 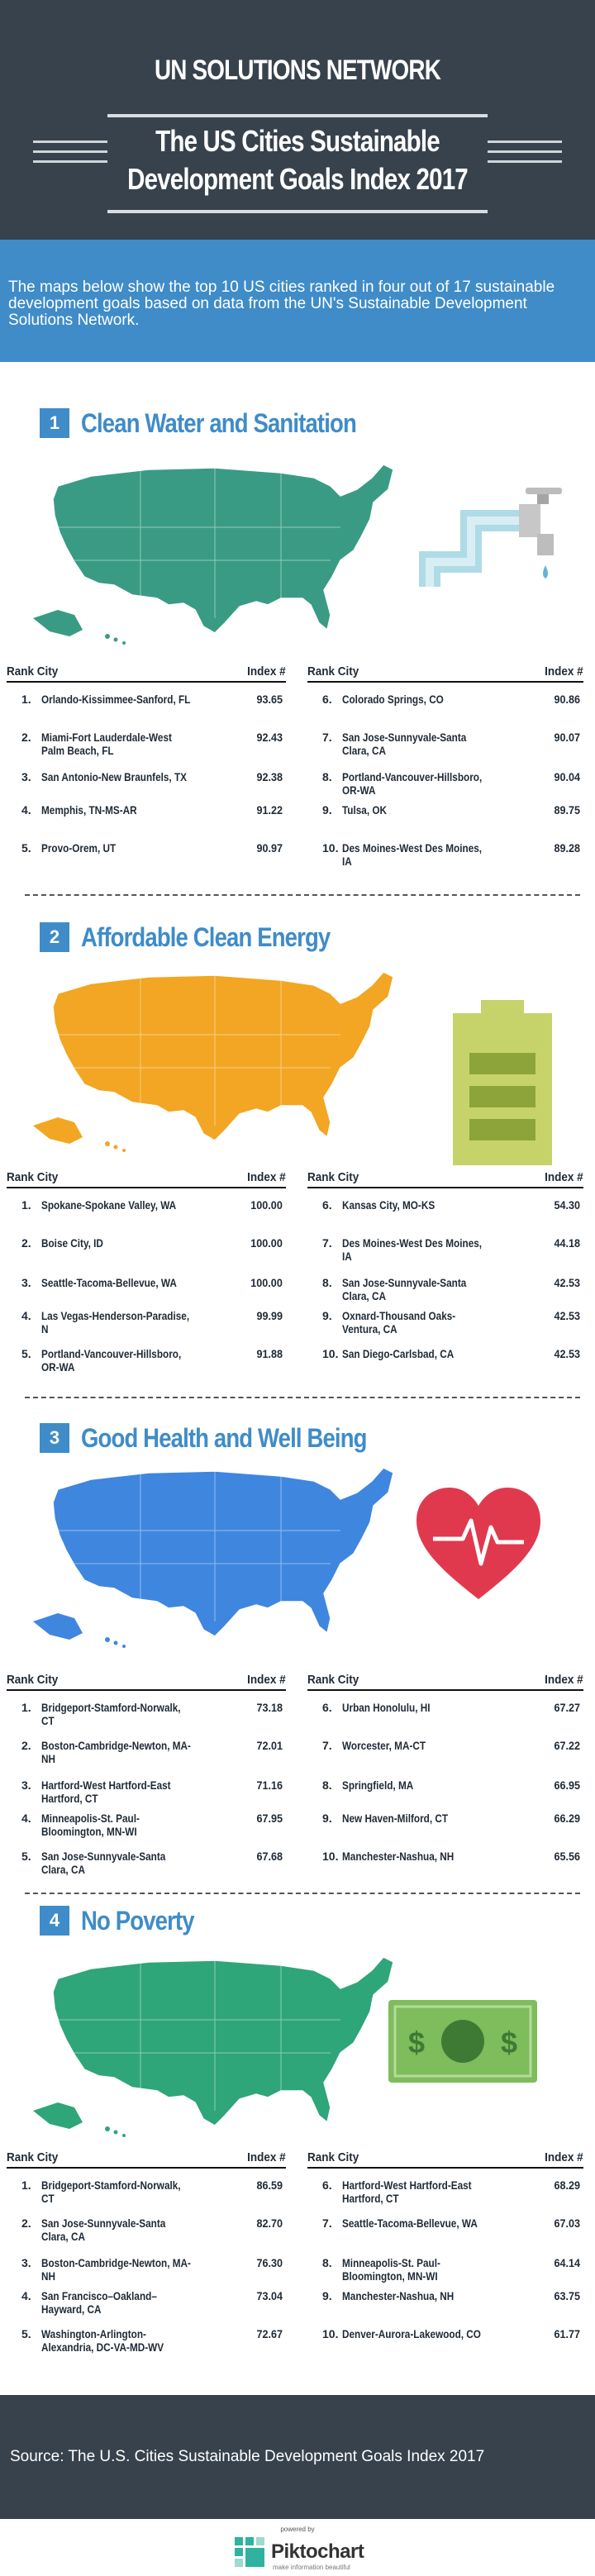 What do you see at coordinates (26, 2296) in the screenshot?
I see `rank-value: 4.` at bounding box center [26, 2296].